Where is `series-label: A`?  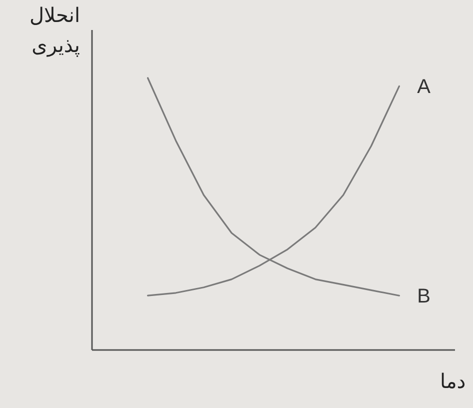
series-label: A is located at coordinates (424, 87).